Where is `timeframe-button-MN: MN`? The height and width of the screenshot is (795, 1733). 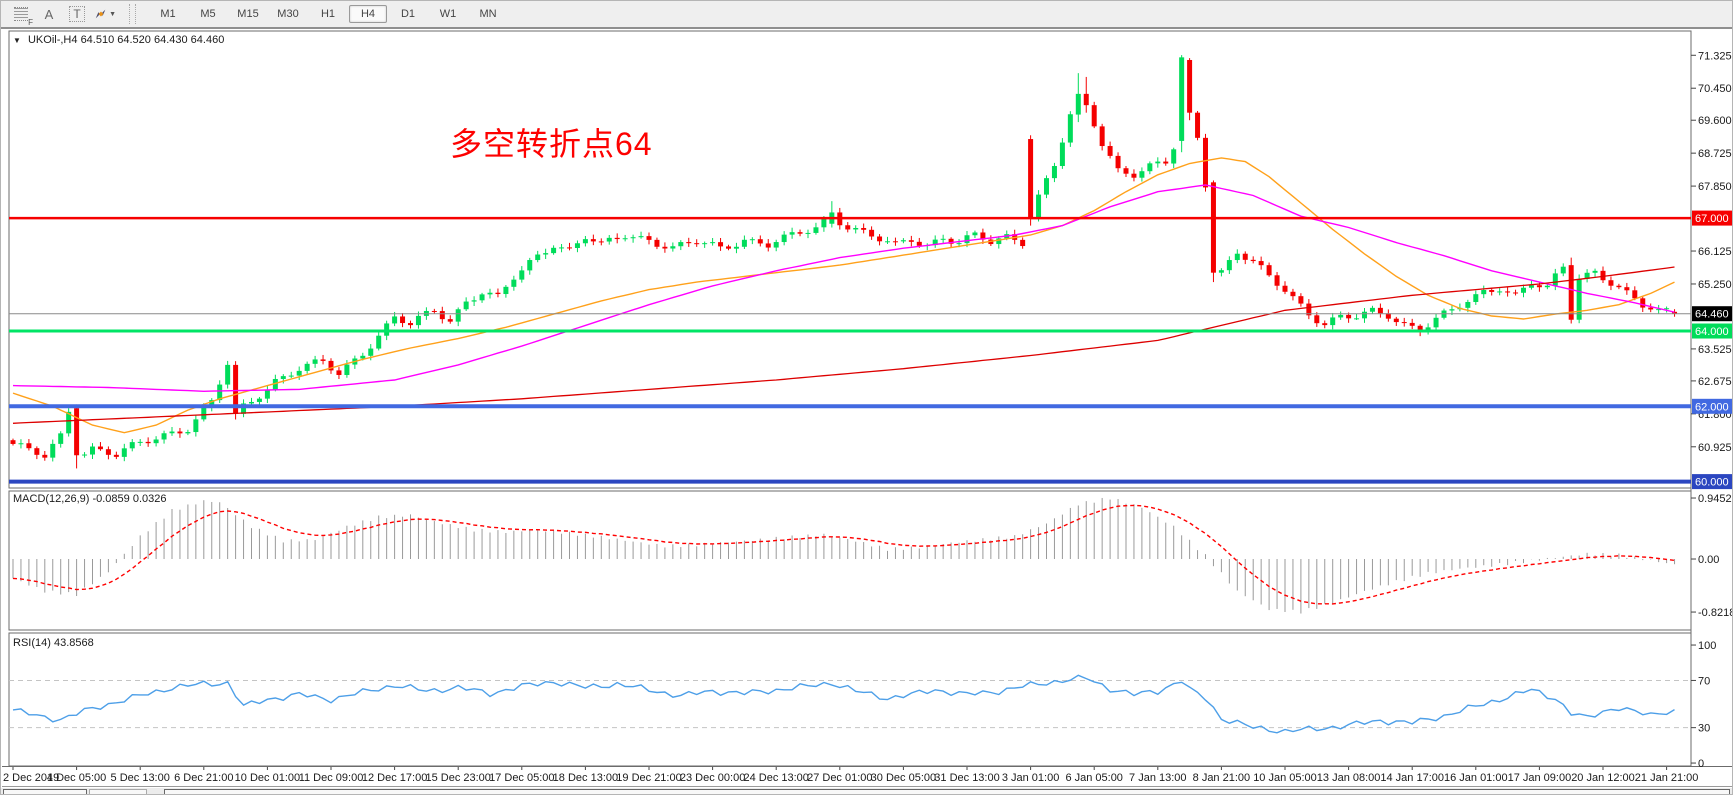
timeframe-button-MN: MN is located at coordinates (488, 14).